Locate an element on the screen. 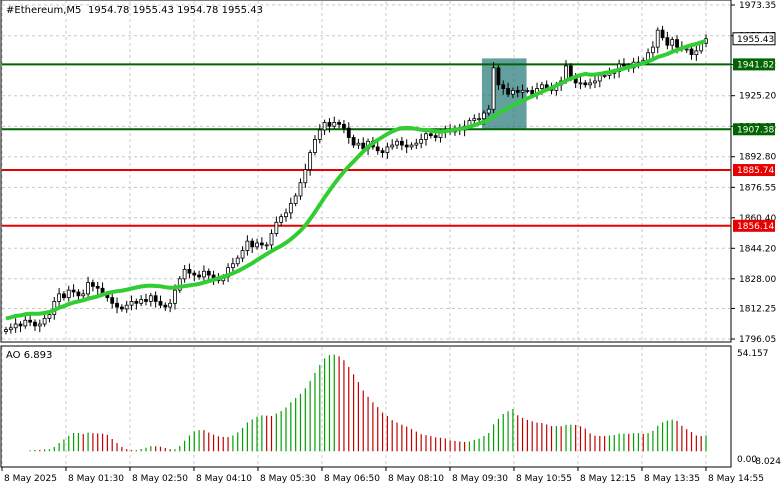 The width and height of the screenshot is (781, 489). current-price-box is located at coordinates (754, 39).